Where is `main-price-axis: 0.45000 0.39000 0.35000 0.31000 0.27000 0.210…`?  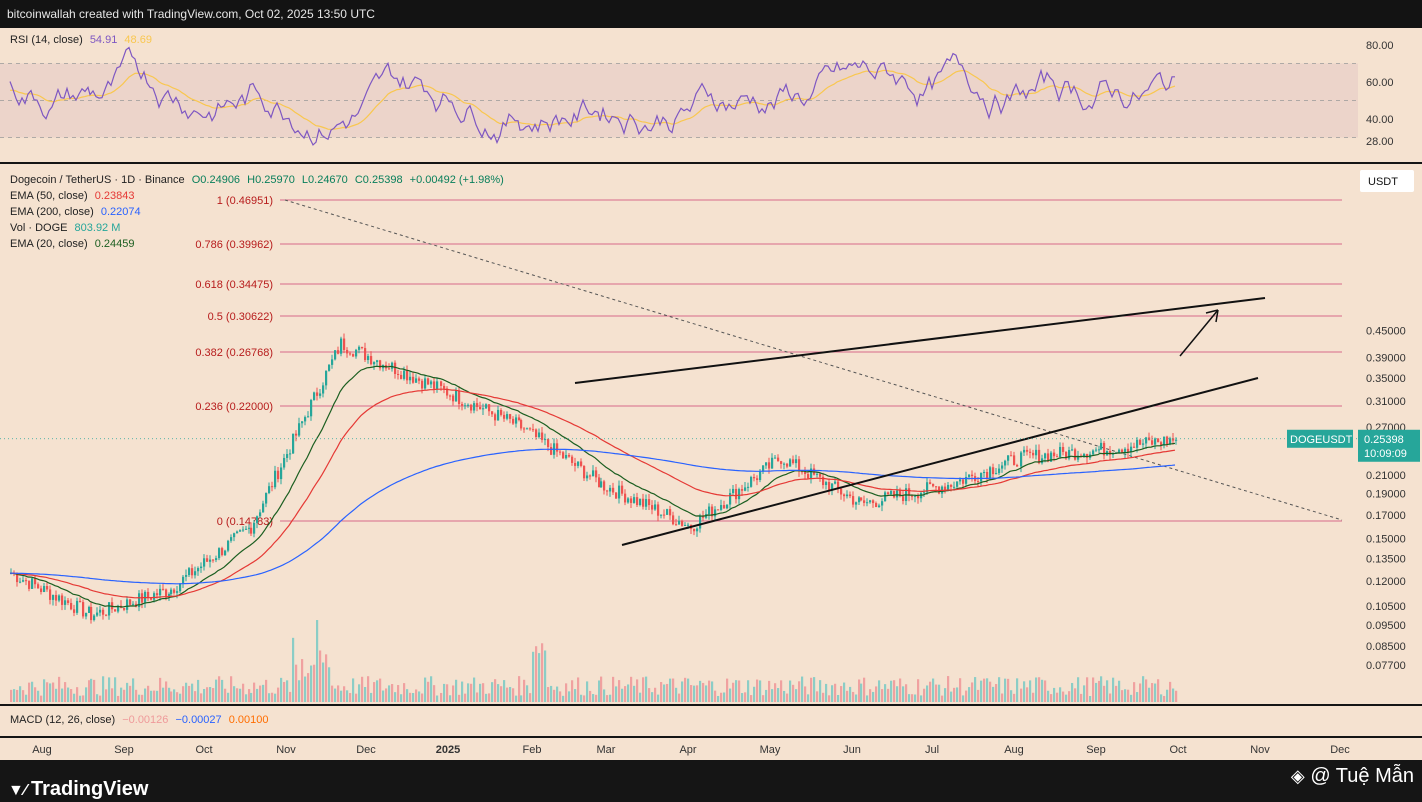 main-price-axis: 0.45000 0.39000 0.35000 0.31000 0.27000 0.210… is located at coordinates (1390, 434).